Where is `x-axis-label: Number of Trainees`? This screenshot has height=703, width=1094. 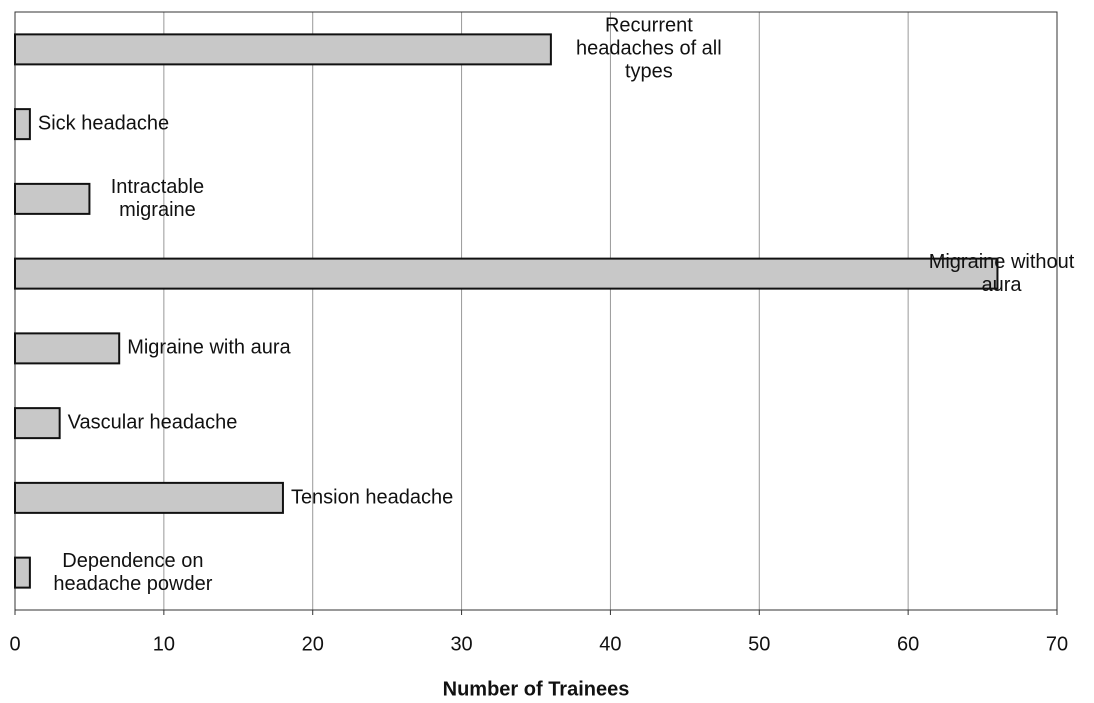 x-axis-label: Number of Trainees is located at coordinates (536, 689).